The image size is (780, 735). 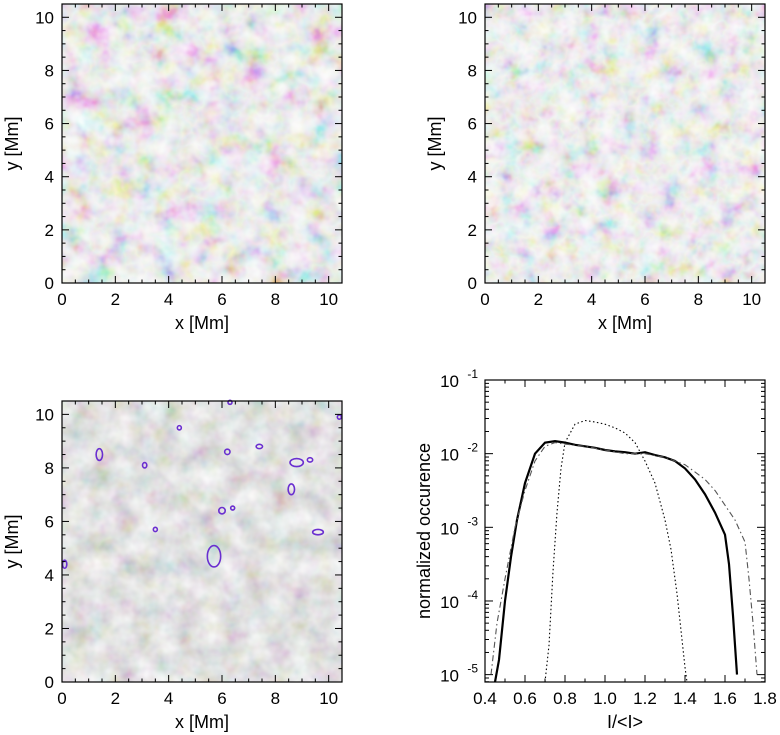 I want to click on y-tick-exponent: -5, so click(x=472, y=669).